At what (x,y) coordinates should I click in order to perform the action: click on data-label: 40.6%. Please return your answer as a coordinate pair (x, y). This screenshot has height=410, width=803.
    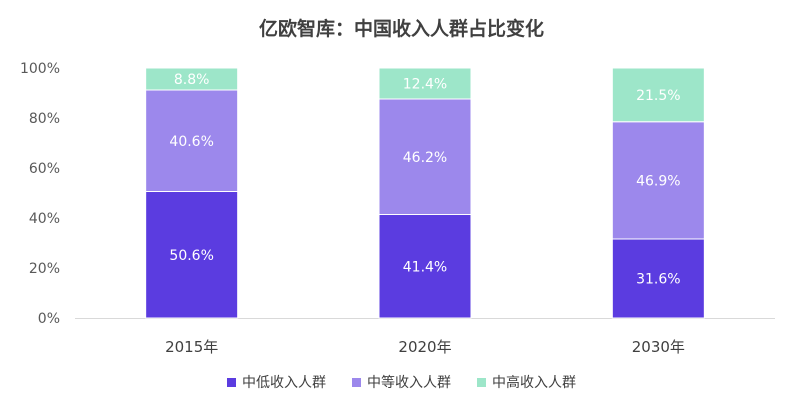
    Looking at the image, I should click on (191, 142).